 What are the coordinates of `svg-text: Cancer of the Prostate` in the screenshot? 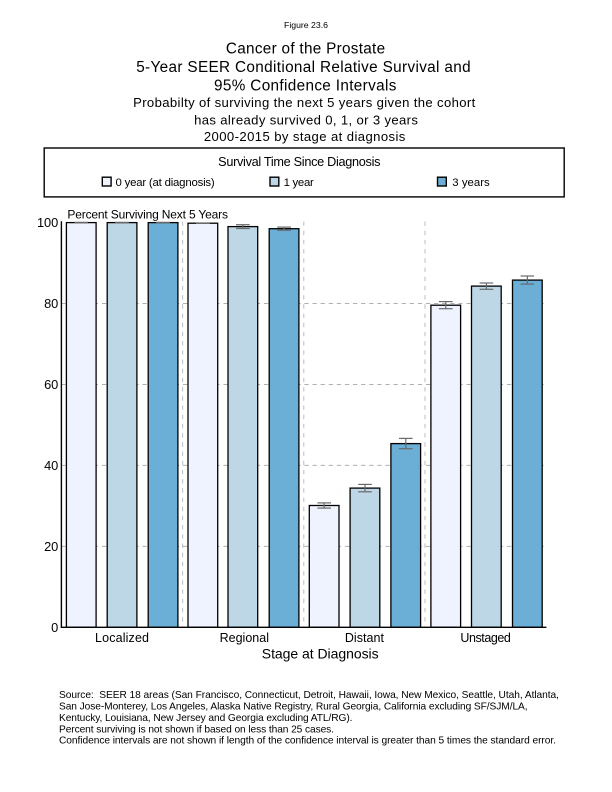 It's located at (305, 48).